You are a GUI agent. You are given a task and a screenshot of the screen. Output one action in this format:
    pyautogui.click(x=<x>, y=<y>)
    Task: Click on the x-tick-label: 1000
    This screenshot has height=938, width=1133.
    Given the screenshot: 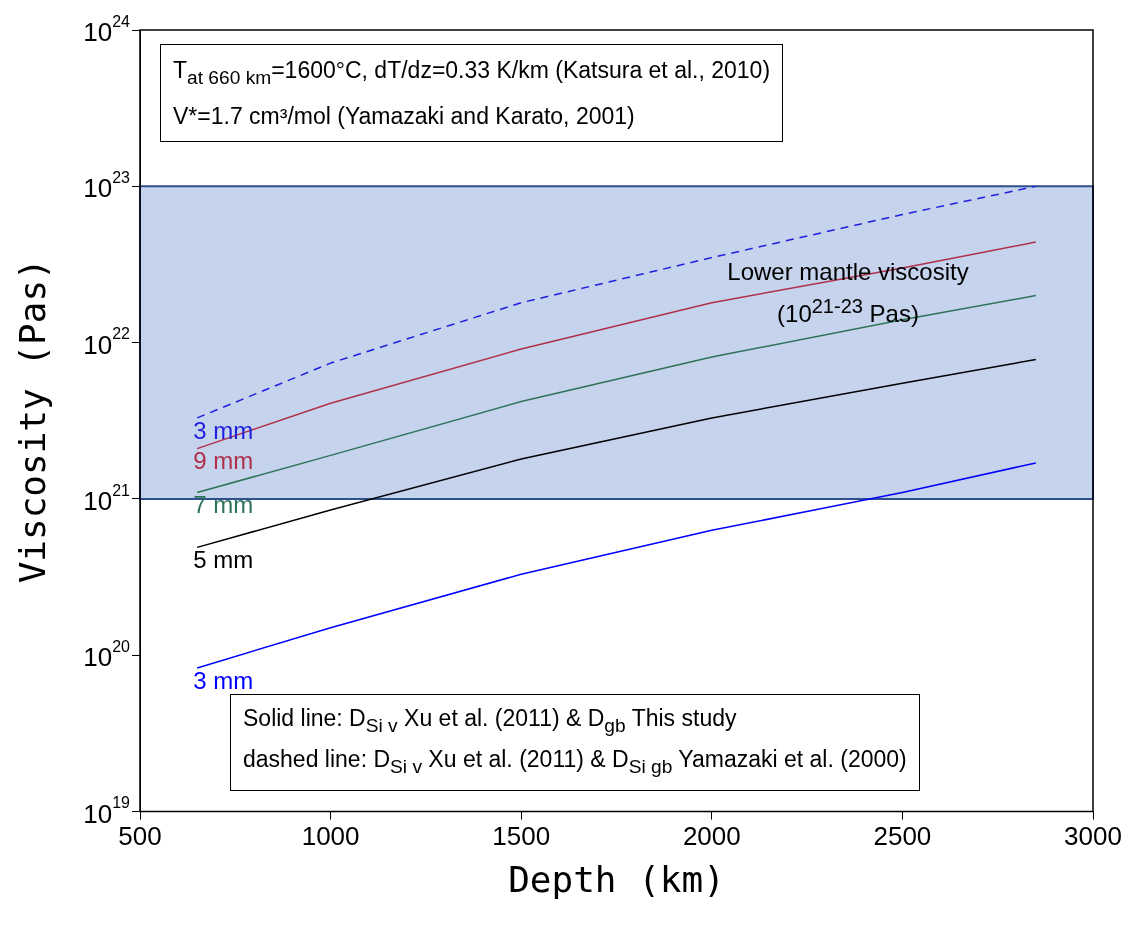 What is the action you would take?
    pyautogui.click(x=330, y=836)
    